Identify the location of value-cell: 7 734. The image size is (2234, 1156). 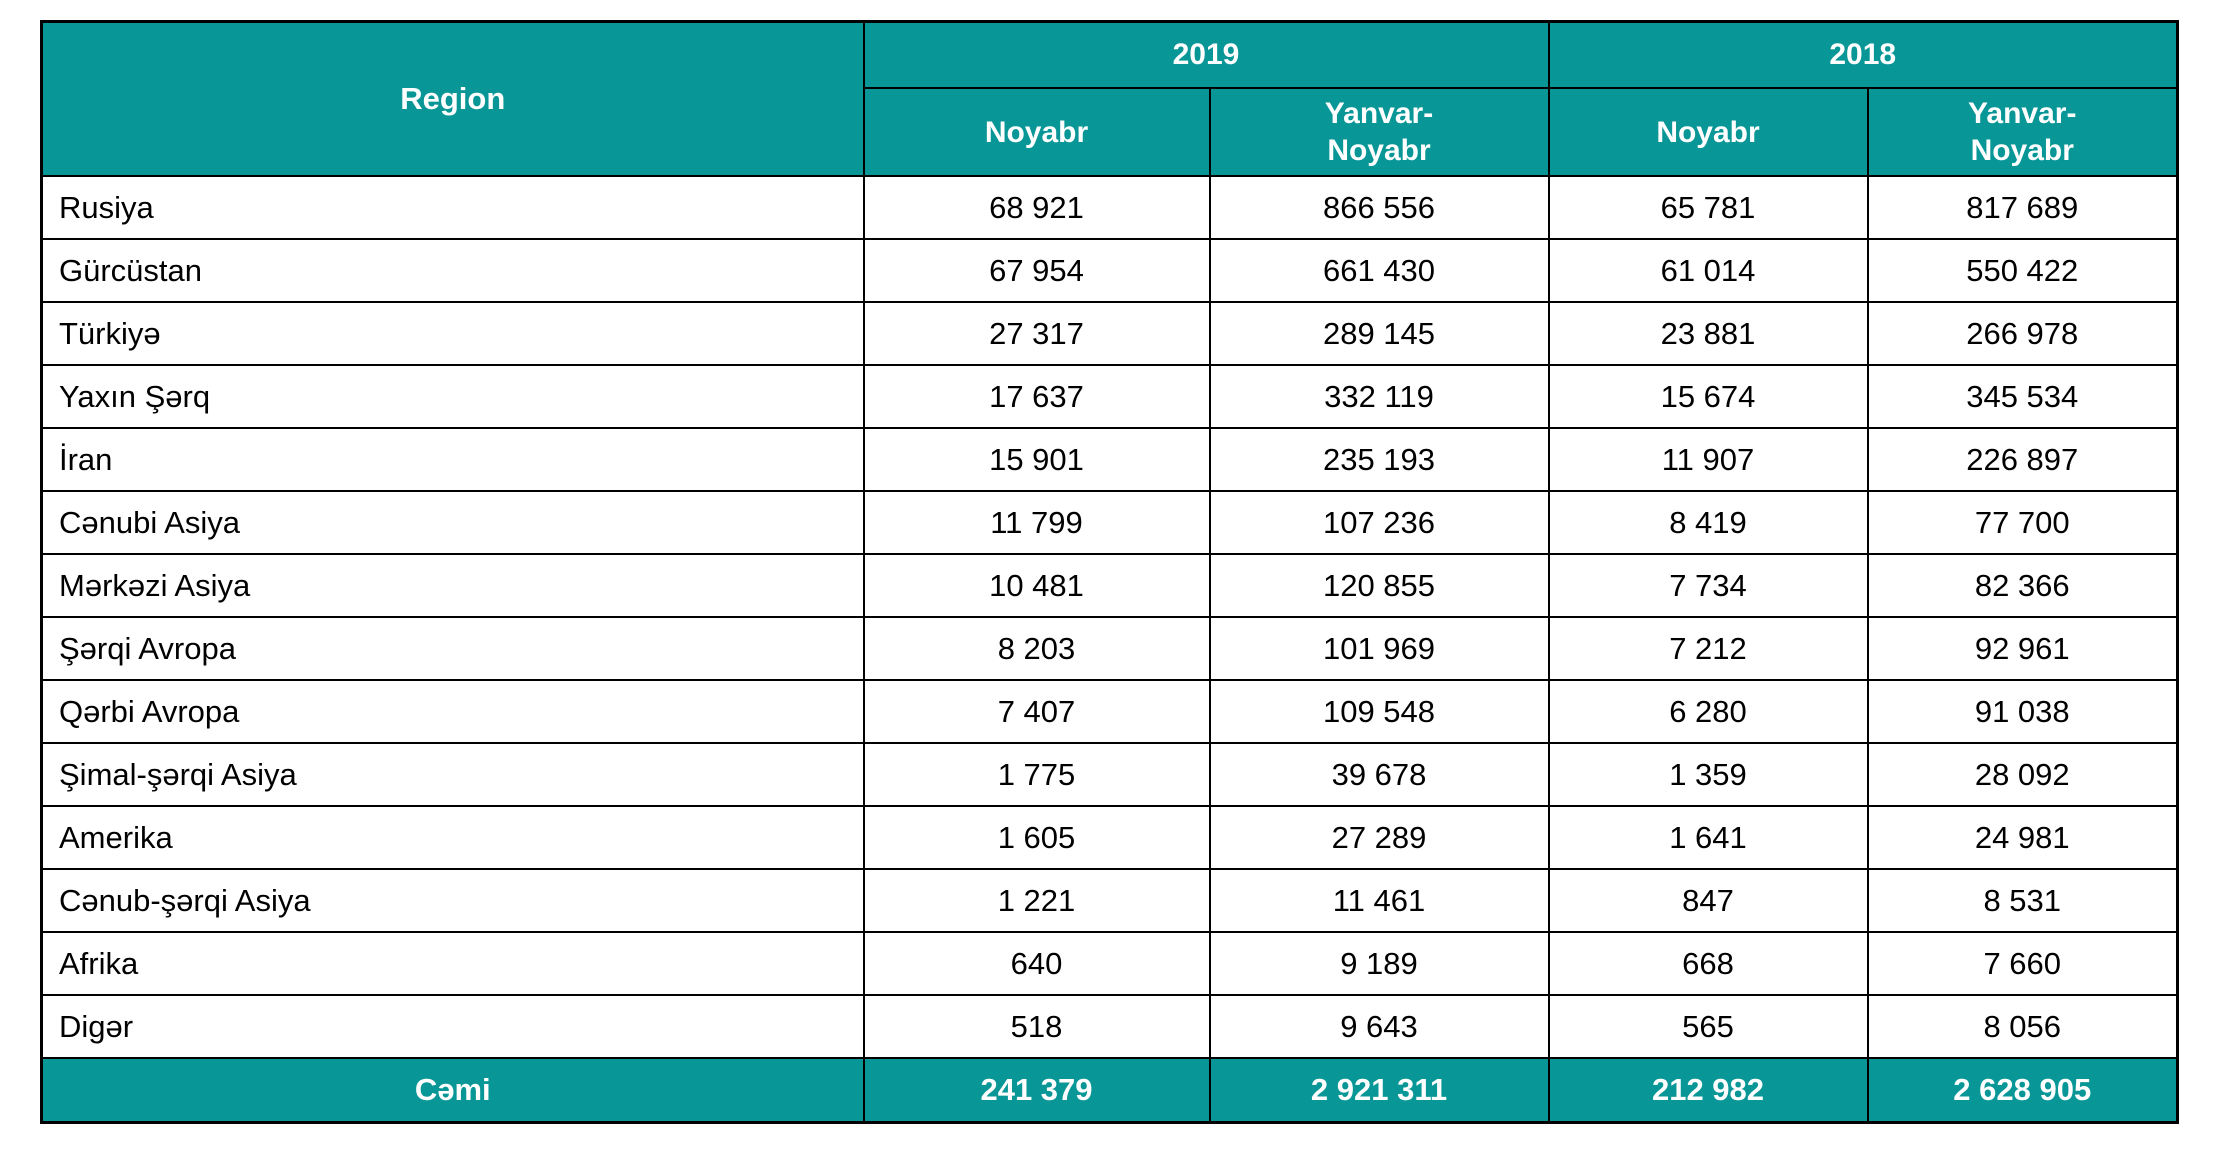
(1708, 585).